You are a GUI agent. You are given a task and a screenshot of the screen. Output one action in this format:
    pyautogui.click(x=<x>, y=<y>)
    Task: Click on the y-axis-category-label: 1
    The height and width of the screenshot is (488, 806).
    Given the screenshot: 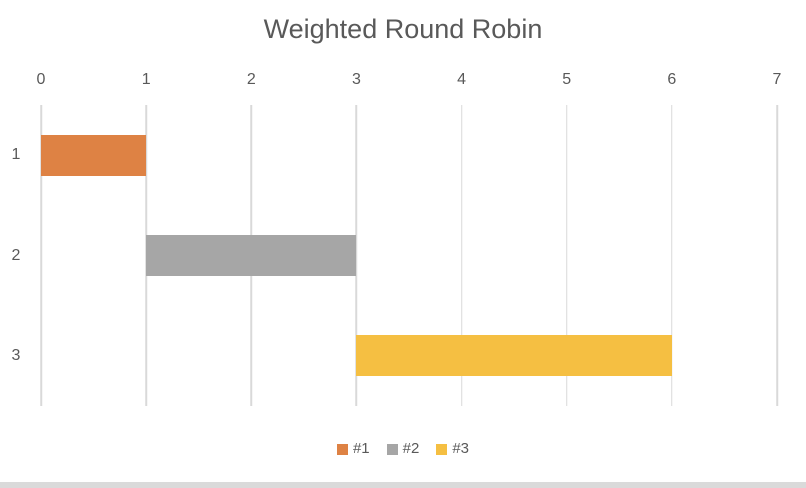 What is the action you would take?
    pyautogui.click(x=16, y=155)
    